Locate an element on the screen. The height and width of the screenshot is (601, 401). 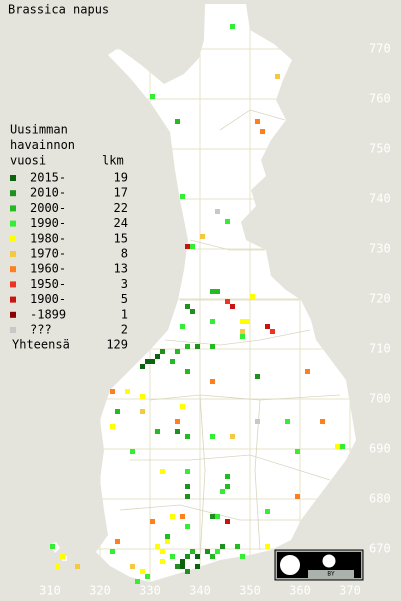
y-tick-label: 680 is located at coordinates (380, 499).